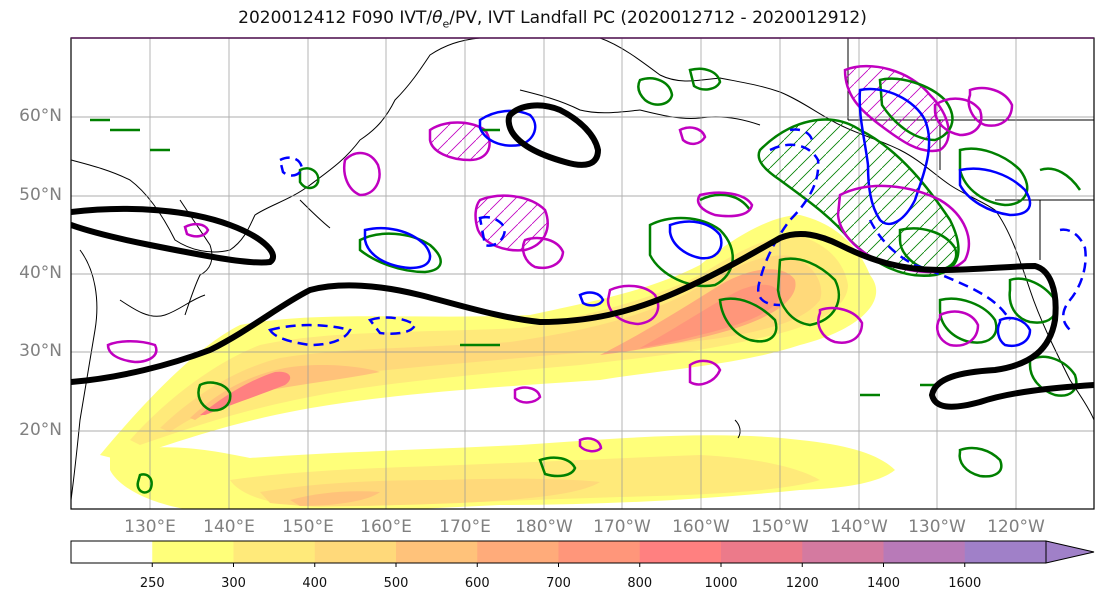 The height and width of the screenshot is (603, 1105). I want to click on lon-label: 160°W, so click(701, 527).